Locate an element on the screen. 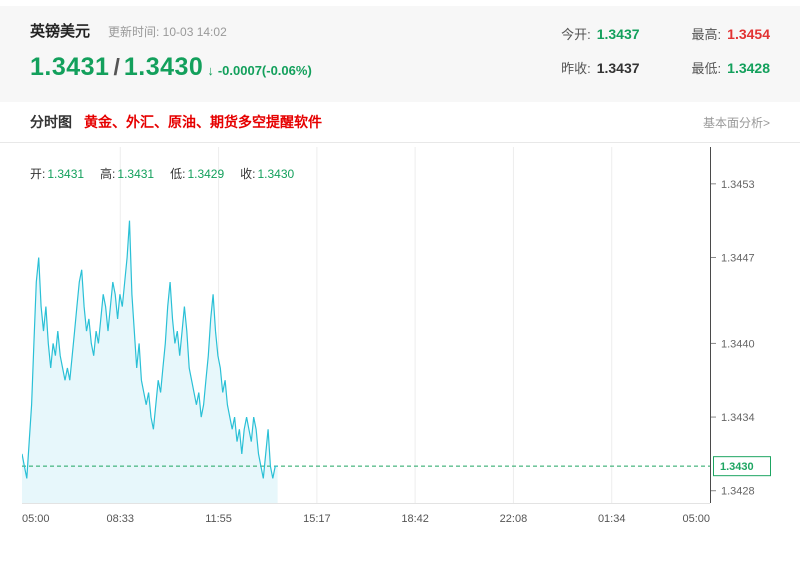 Image resolution: width=800 pixels, height=563 pixels. x-axis-label: 15:17 is located at coordinates (317, 519).